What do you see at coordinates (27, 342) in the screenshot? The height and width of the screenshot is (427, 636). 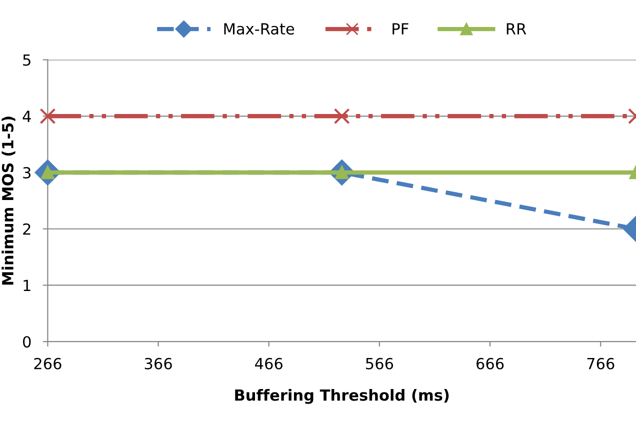 I see `y-tick-label: 0` at bounding box center [27, 342].